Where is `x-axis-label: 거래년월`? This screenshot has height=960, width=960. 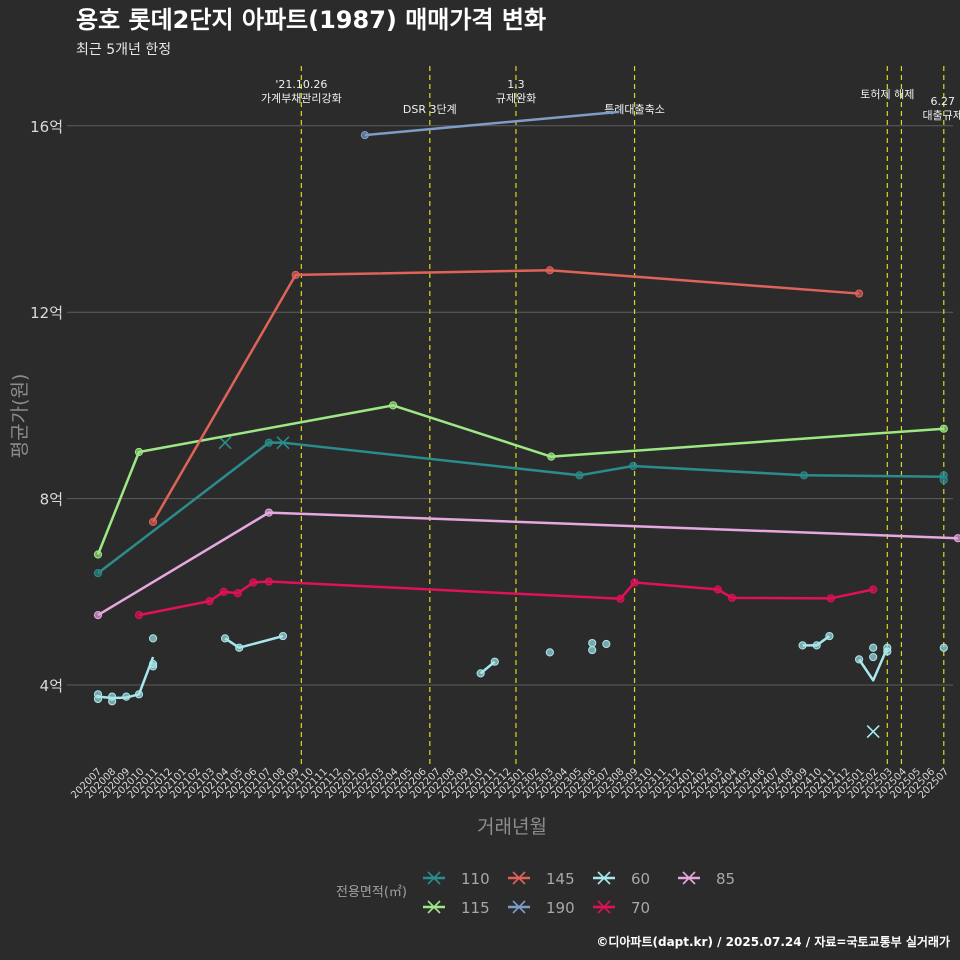 x-axis-label: 거래년월 is located at coordinates (512, 827).